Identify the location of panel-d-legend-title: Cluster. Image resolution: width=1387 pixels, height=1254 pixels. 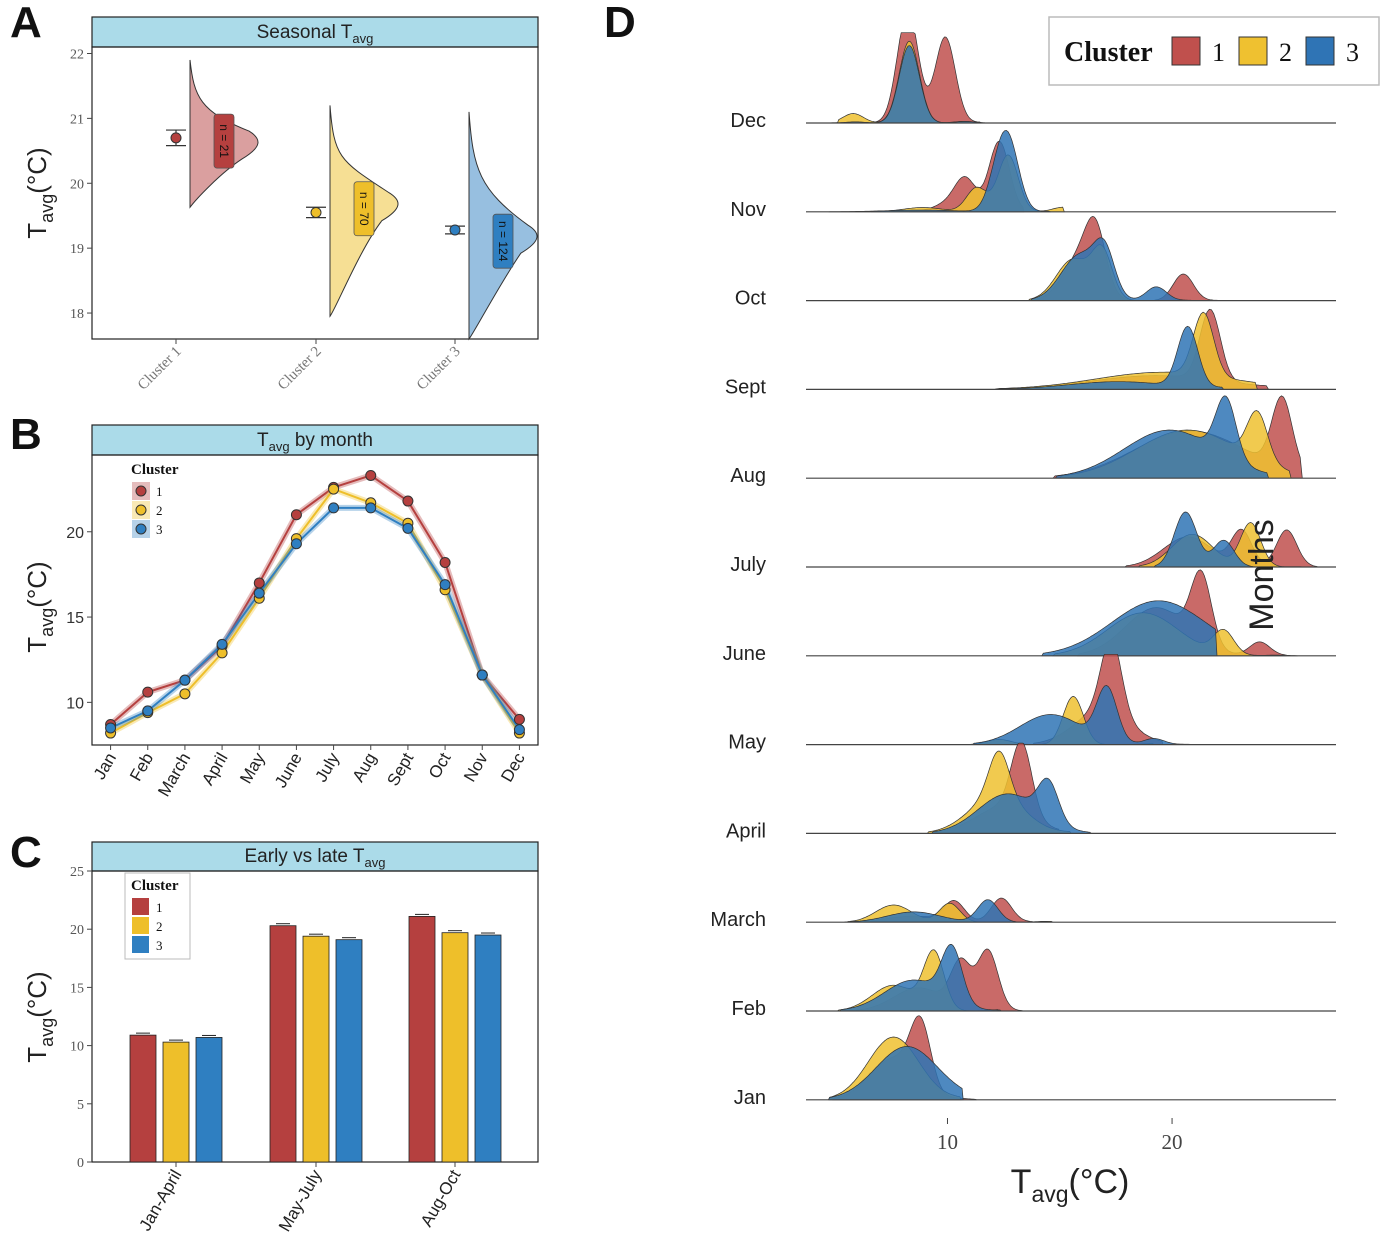
(1108, 52).